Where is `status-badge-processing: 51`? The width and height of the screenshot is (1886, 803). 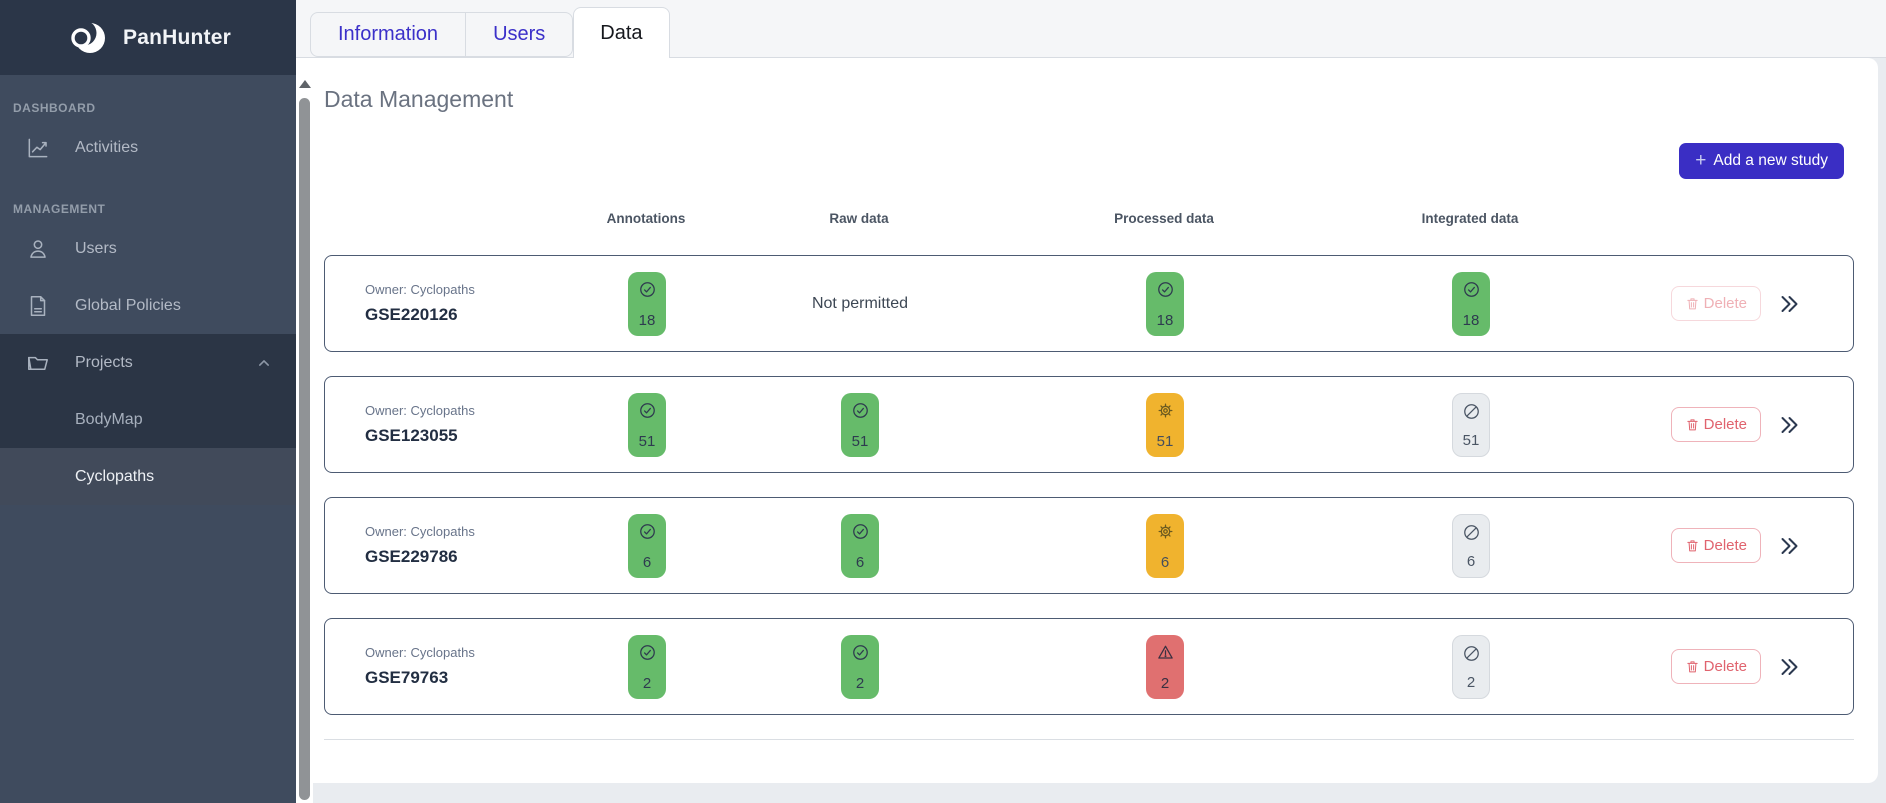
status-badge-processing: 51 is located at coordinates (1165, 424).